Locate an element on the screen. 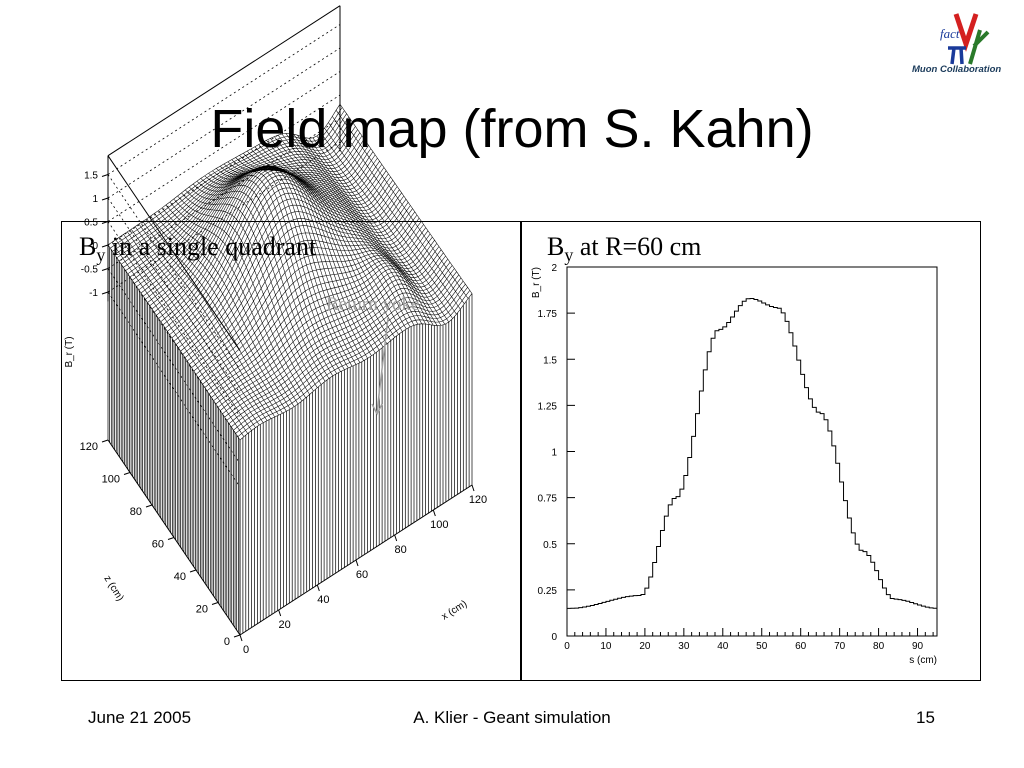  logo-nu-icon is located at coordinates (966, 32).